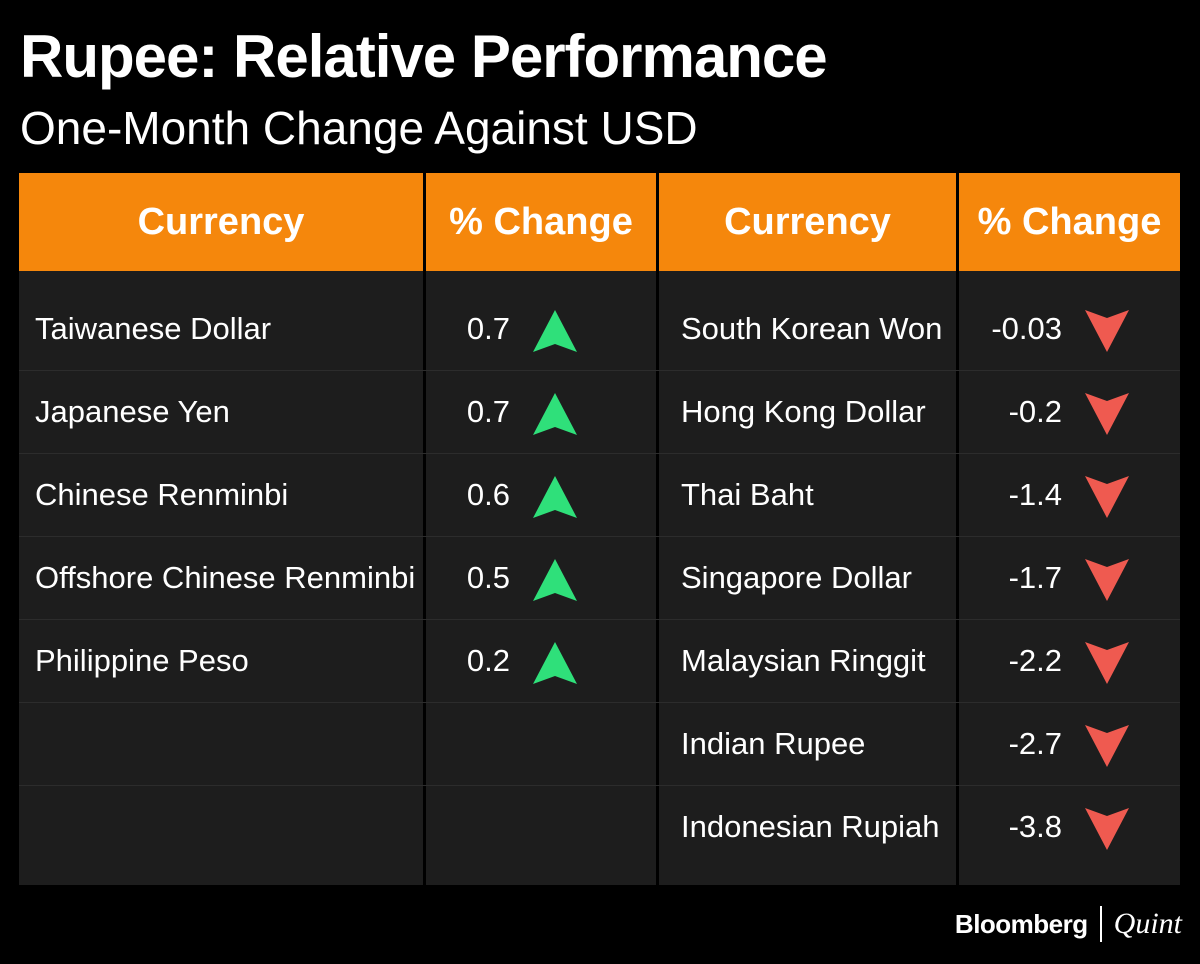 The width and height of the screenshot is (1200, 964). Describe the element at coordinates (541, 222) in the screenshot. I see `header-change-left: % Change` at that location.